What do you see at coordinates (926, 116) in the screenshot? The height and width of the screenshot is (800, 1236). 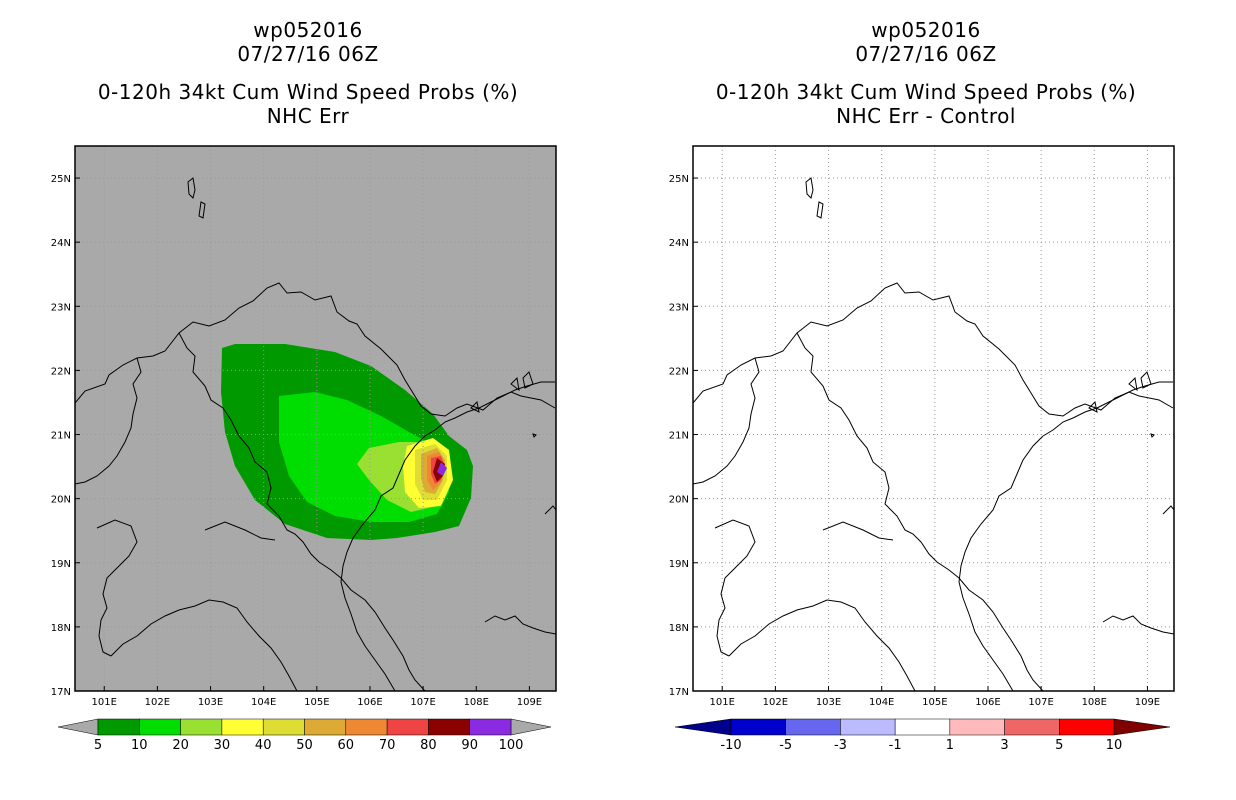 I see `right-panel-subtitle: NHC Err - Control` at bounding box center [926, 116].